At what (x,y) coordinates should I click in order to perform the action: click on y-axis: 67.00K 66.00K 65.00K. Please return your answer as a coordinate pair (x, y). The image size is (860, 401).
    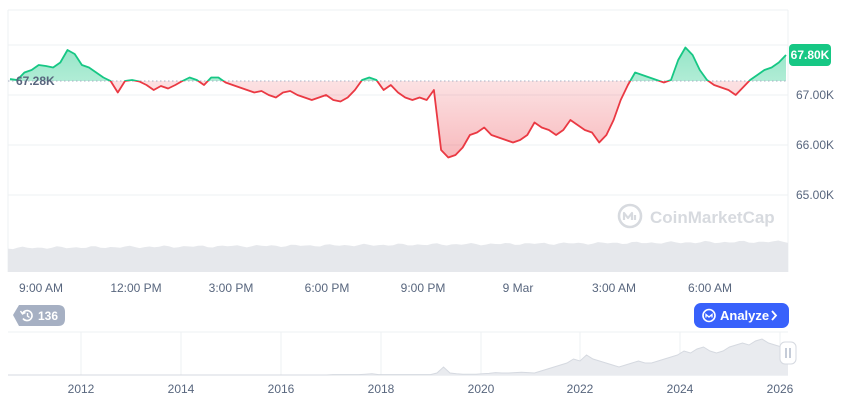
    Looking at the image, I should click on (815, 145).